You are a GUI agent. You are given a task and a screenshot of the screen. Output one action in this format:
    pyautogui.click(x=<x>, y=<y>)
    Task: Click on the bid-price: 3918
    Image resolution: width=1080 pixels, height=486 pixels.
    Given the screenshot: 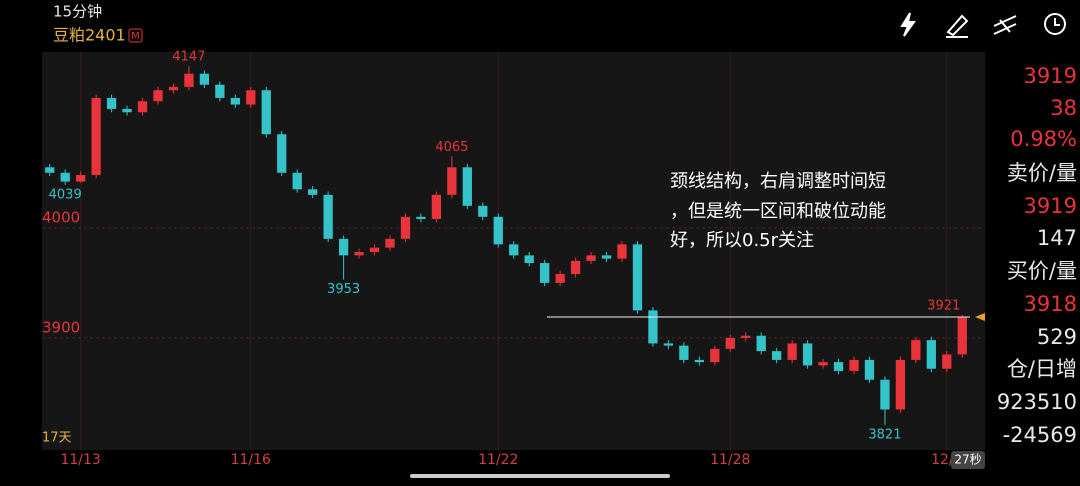 What is the action you would take?
    pyautogui.click(x=1050, y=304)
    